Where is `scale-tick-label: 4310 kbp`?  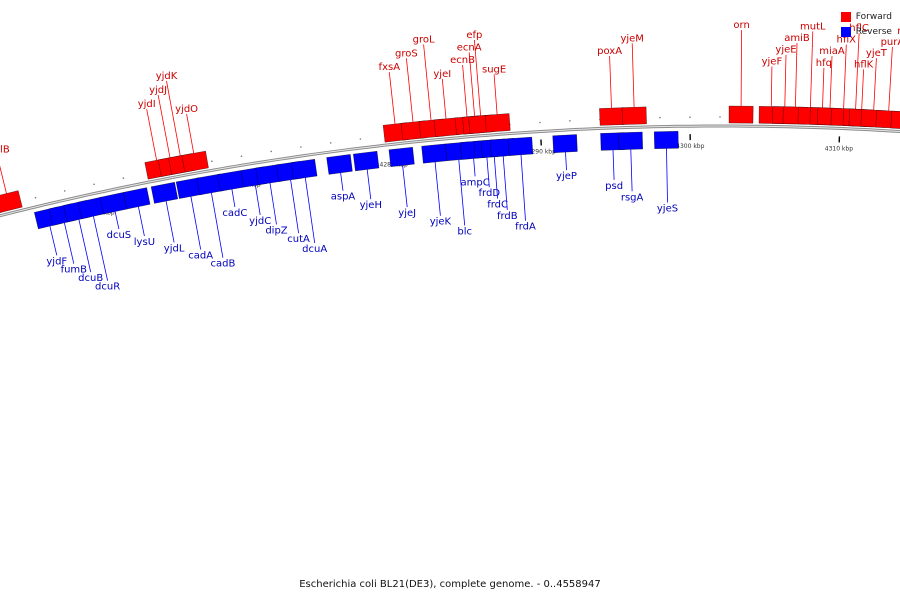
scale-tick-label: 4310 kbp is located at coordinates (839, 148).